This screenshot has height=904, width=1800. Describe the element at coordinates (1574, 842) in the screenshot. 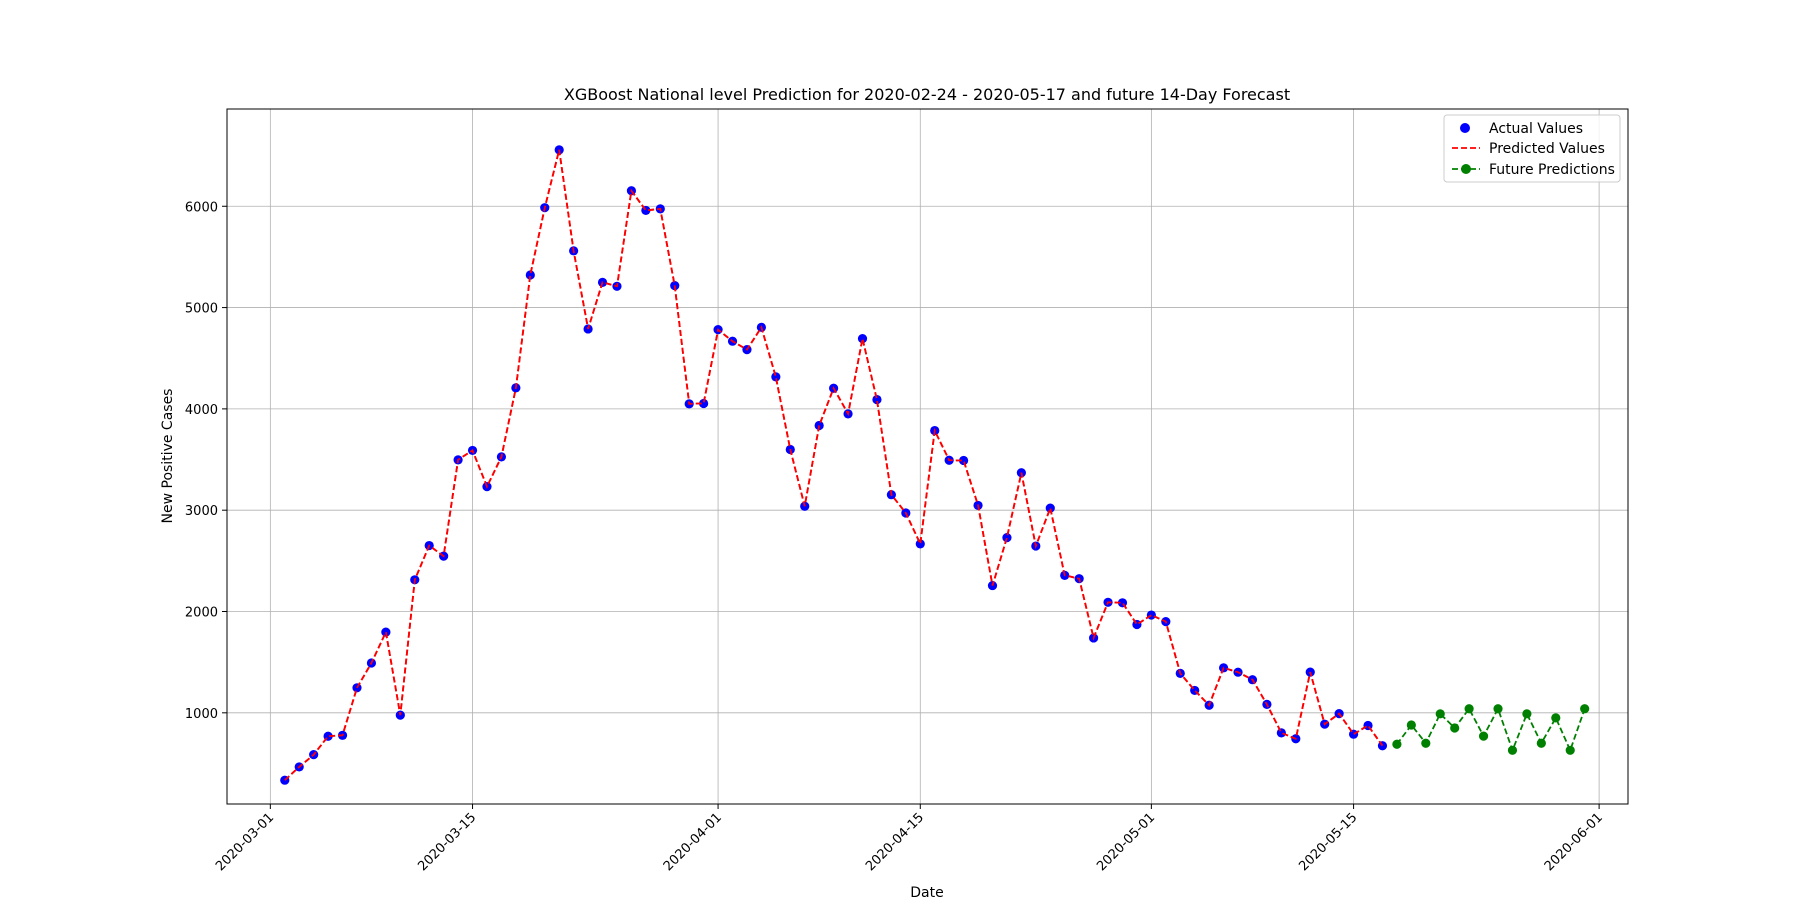

I see `x-tick-label: 2020-06-01` at that location.